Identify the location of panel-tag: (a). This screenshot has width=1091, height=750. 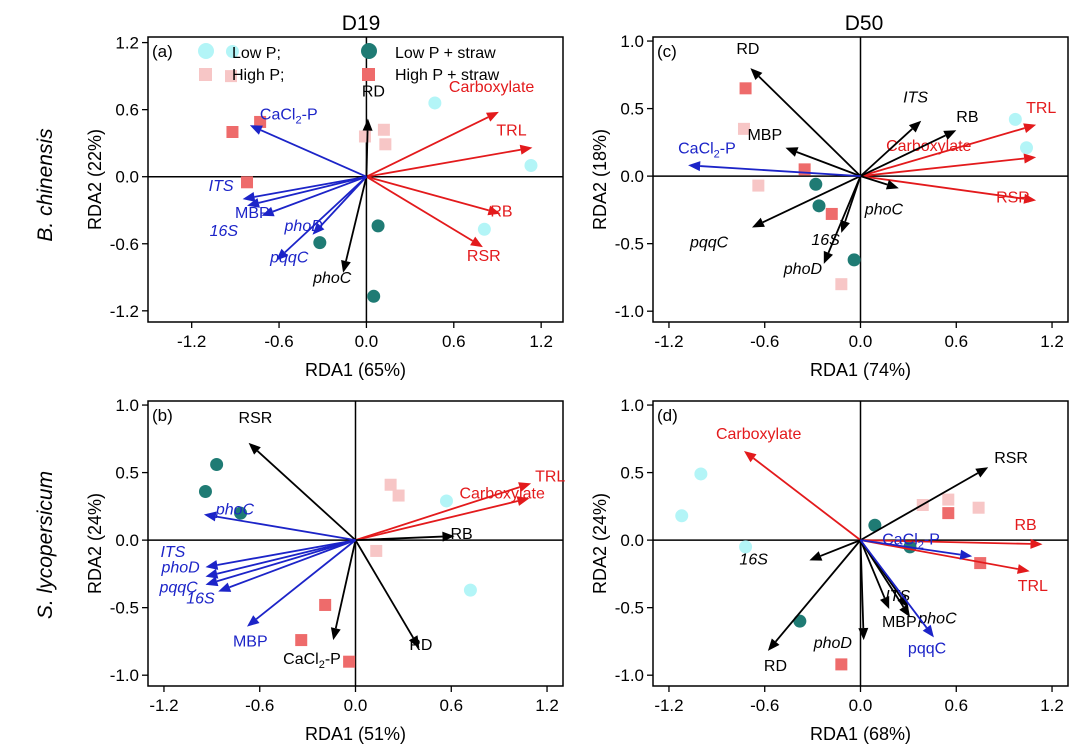
(162, 51).